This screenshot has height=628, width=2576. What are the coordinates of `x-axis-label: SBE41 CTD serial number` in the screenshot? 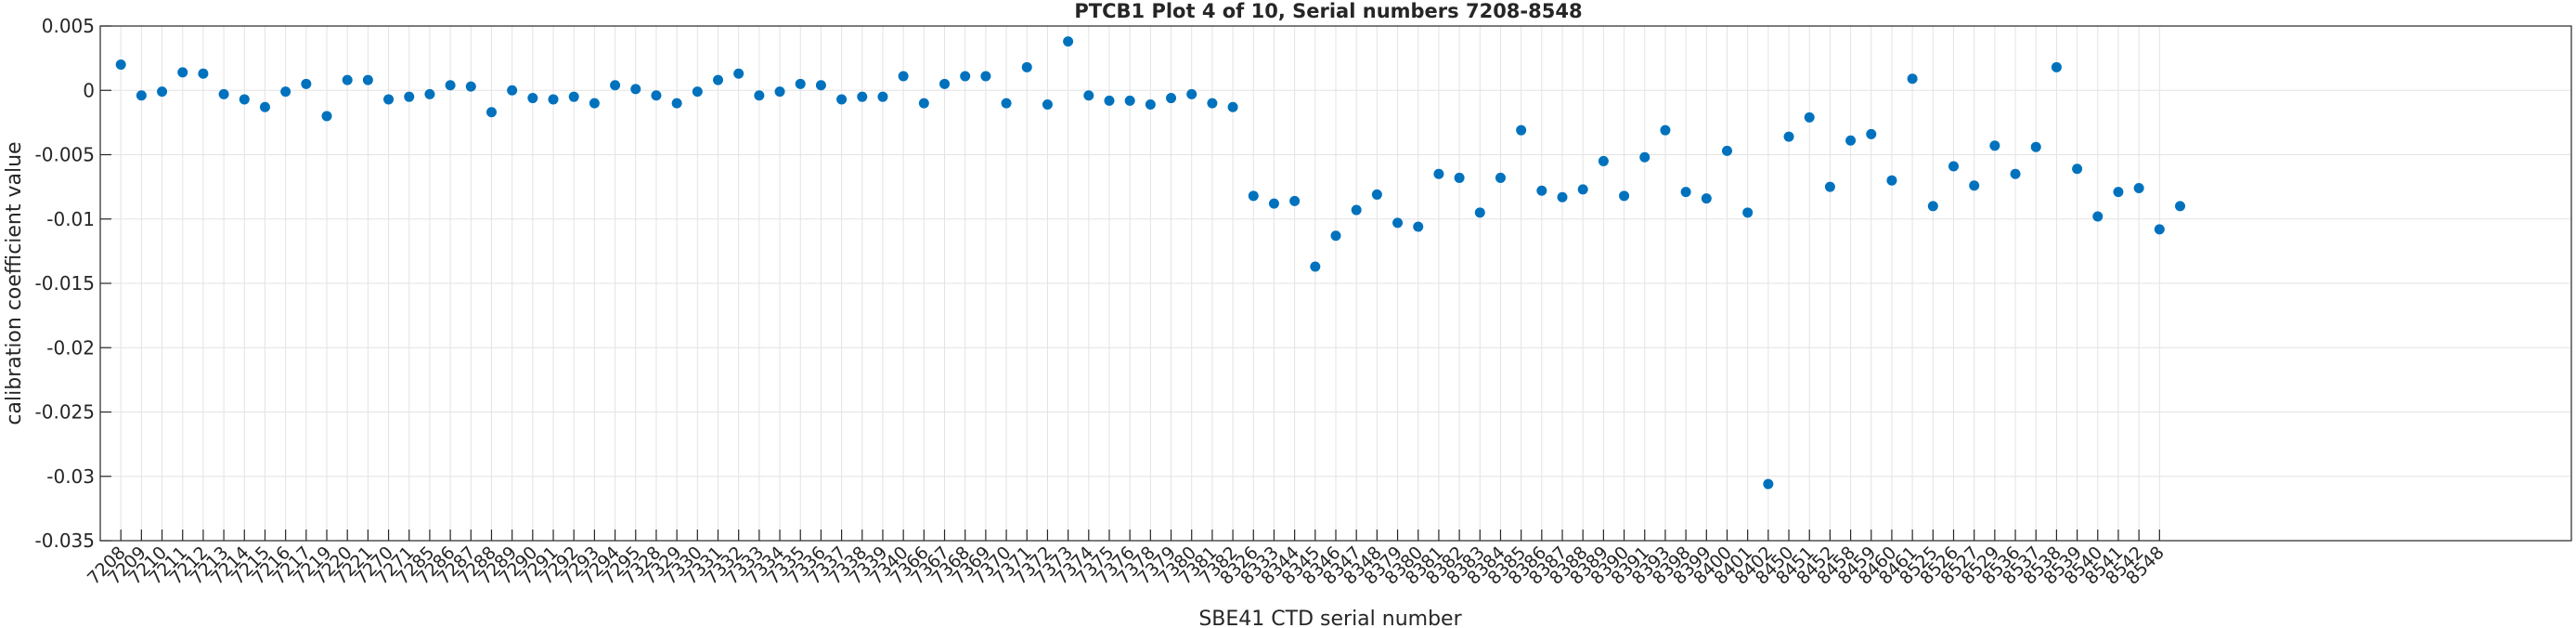 It's located at (1330, 618).